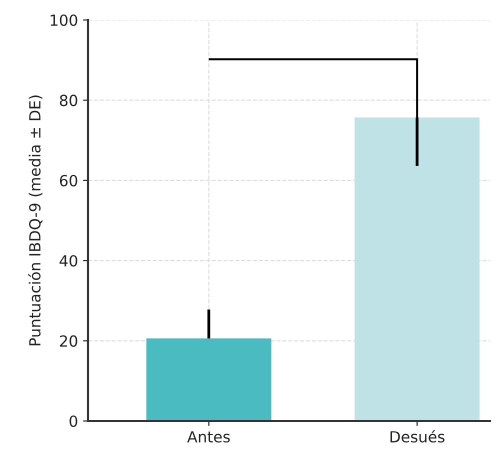 Image resolution: width=496 pixels, height=455 pixels. Describe the element at coordinates (64, 20) in the screenshot. I see `y-tick-label: 100` at that location.